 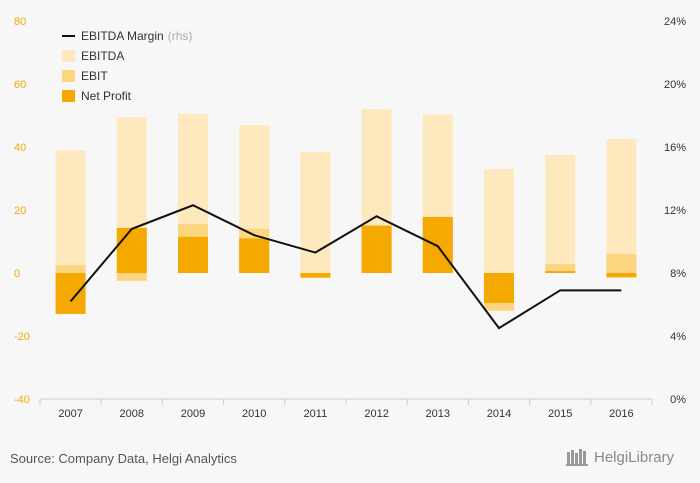 What do you see at coordinates (678, 274) in the screenshot?
I see `y2-tick-label: 8%` at bounding box center [678, 274].